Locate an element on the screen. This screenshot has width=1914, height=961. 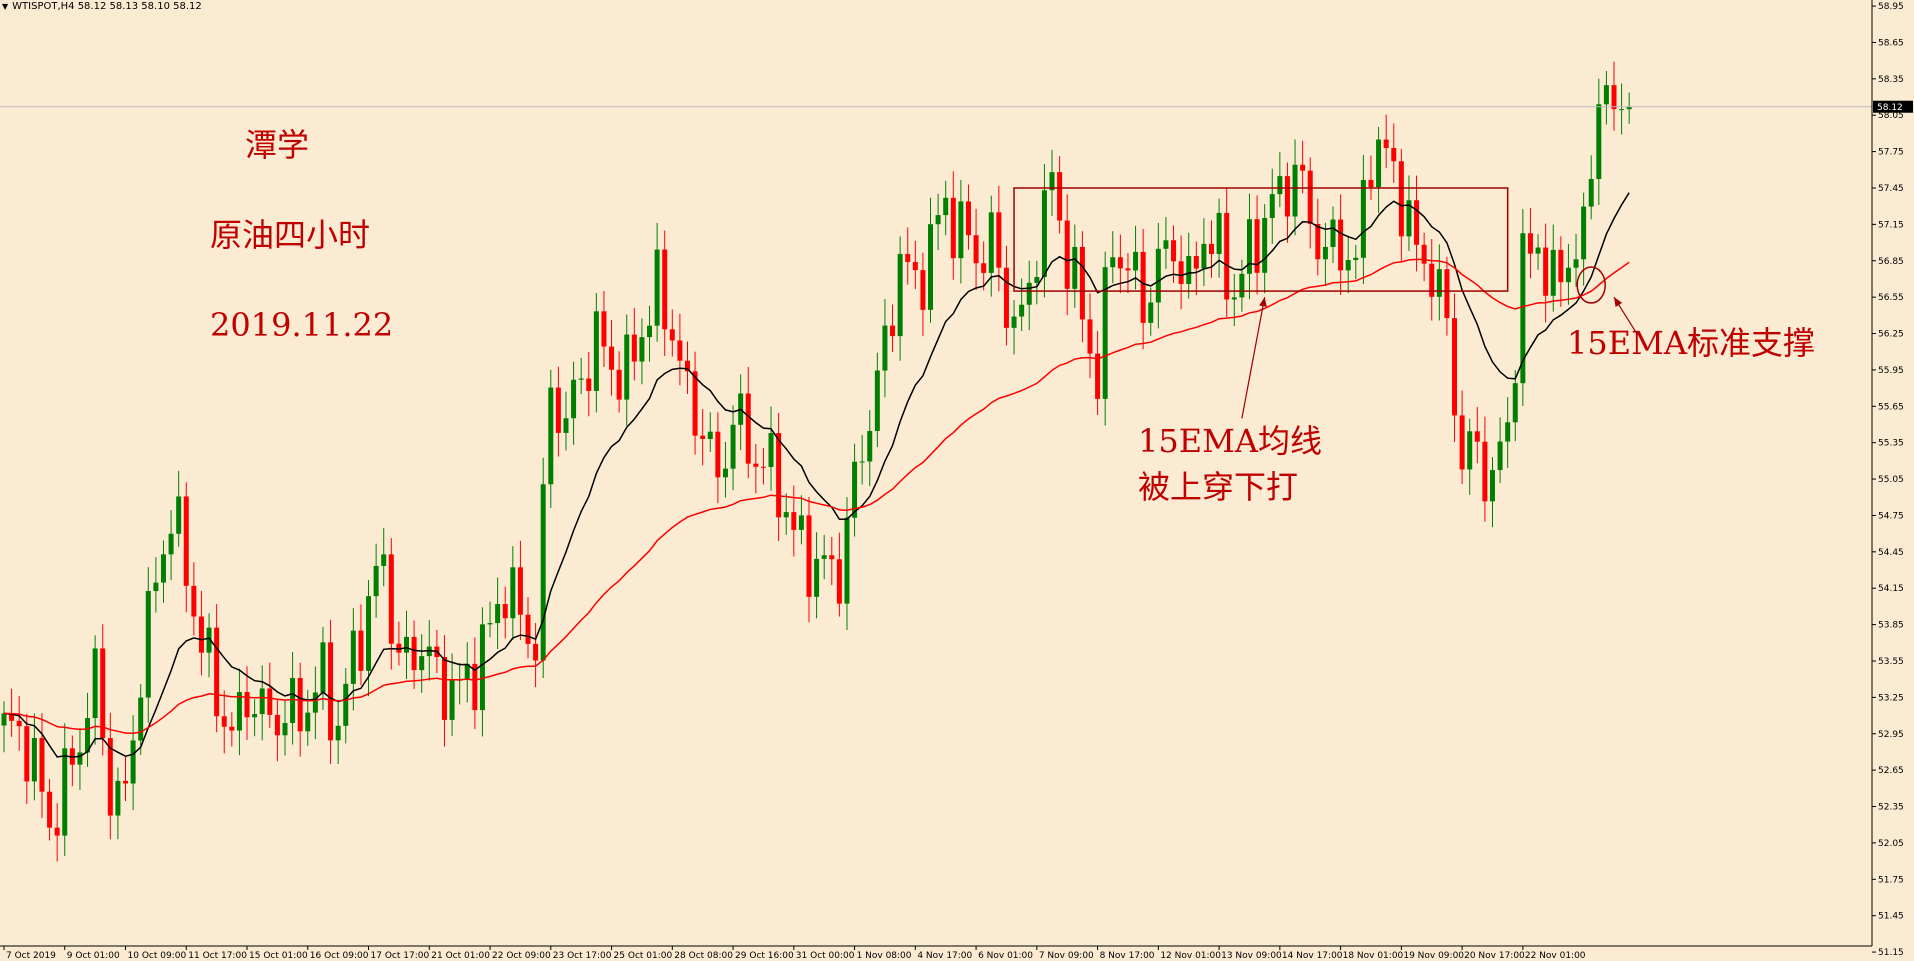
x-tick-label: 31 Oct 00:00 is located at coordinates (825, 956).